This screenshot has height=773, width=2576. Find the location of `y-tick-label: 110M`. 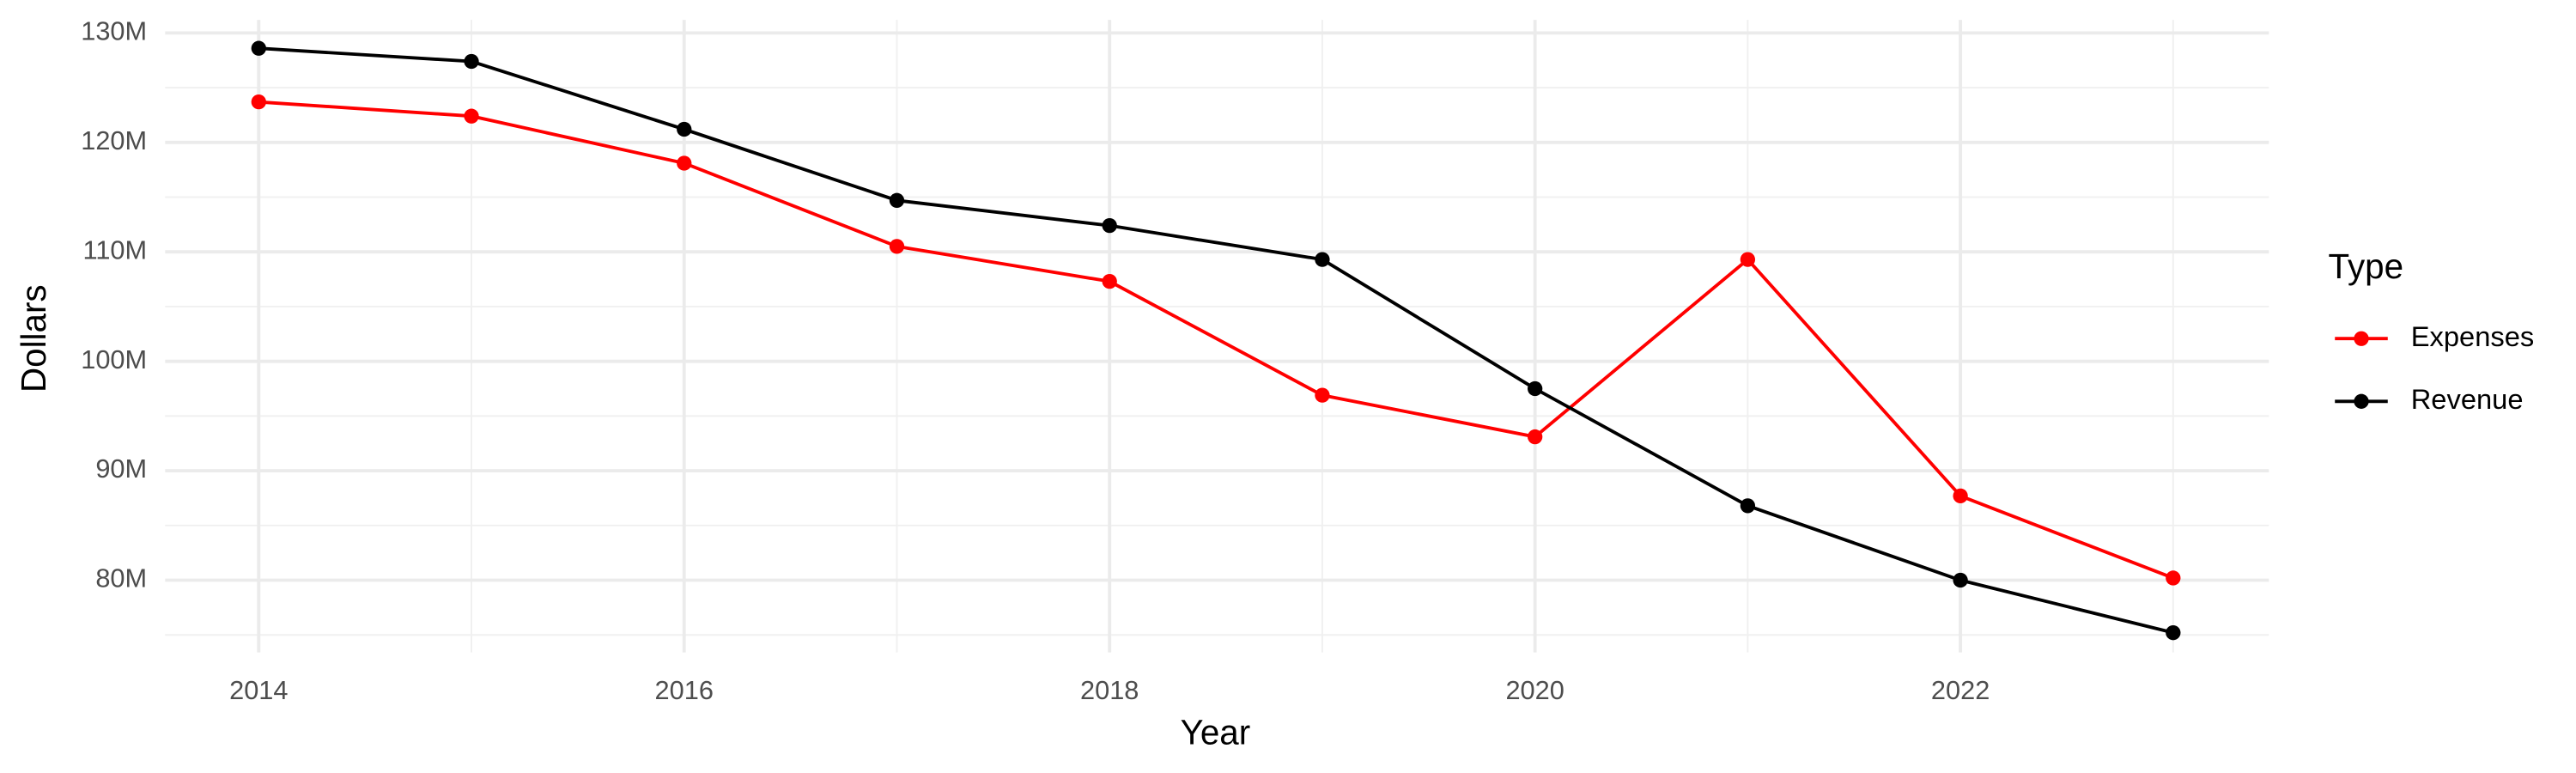

y-tick-label: 110M is located at coordinates (116, 250).